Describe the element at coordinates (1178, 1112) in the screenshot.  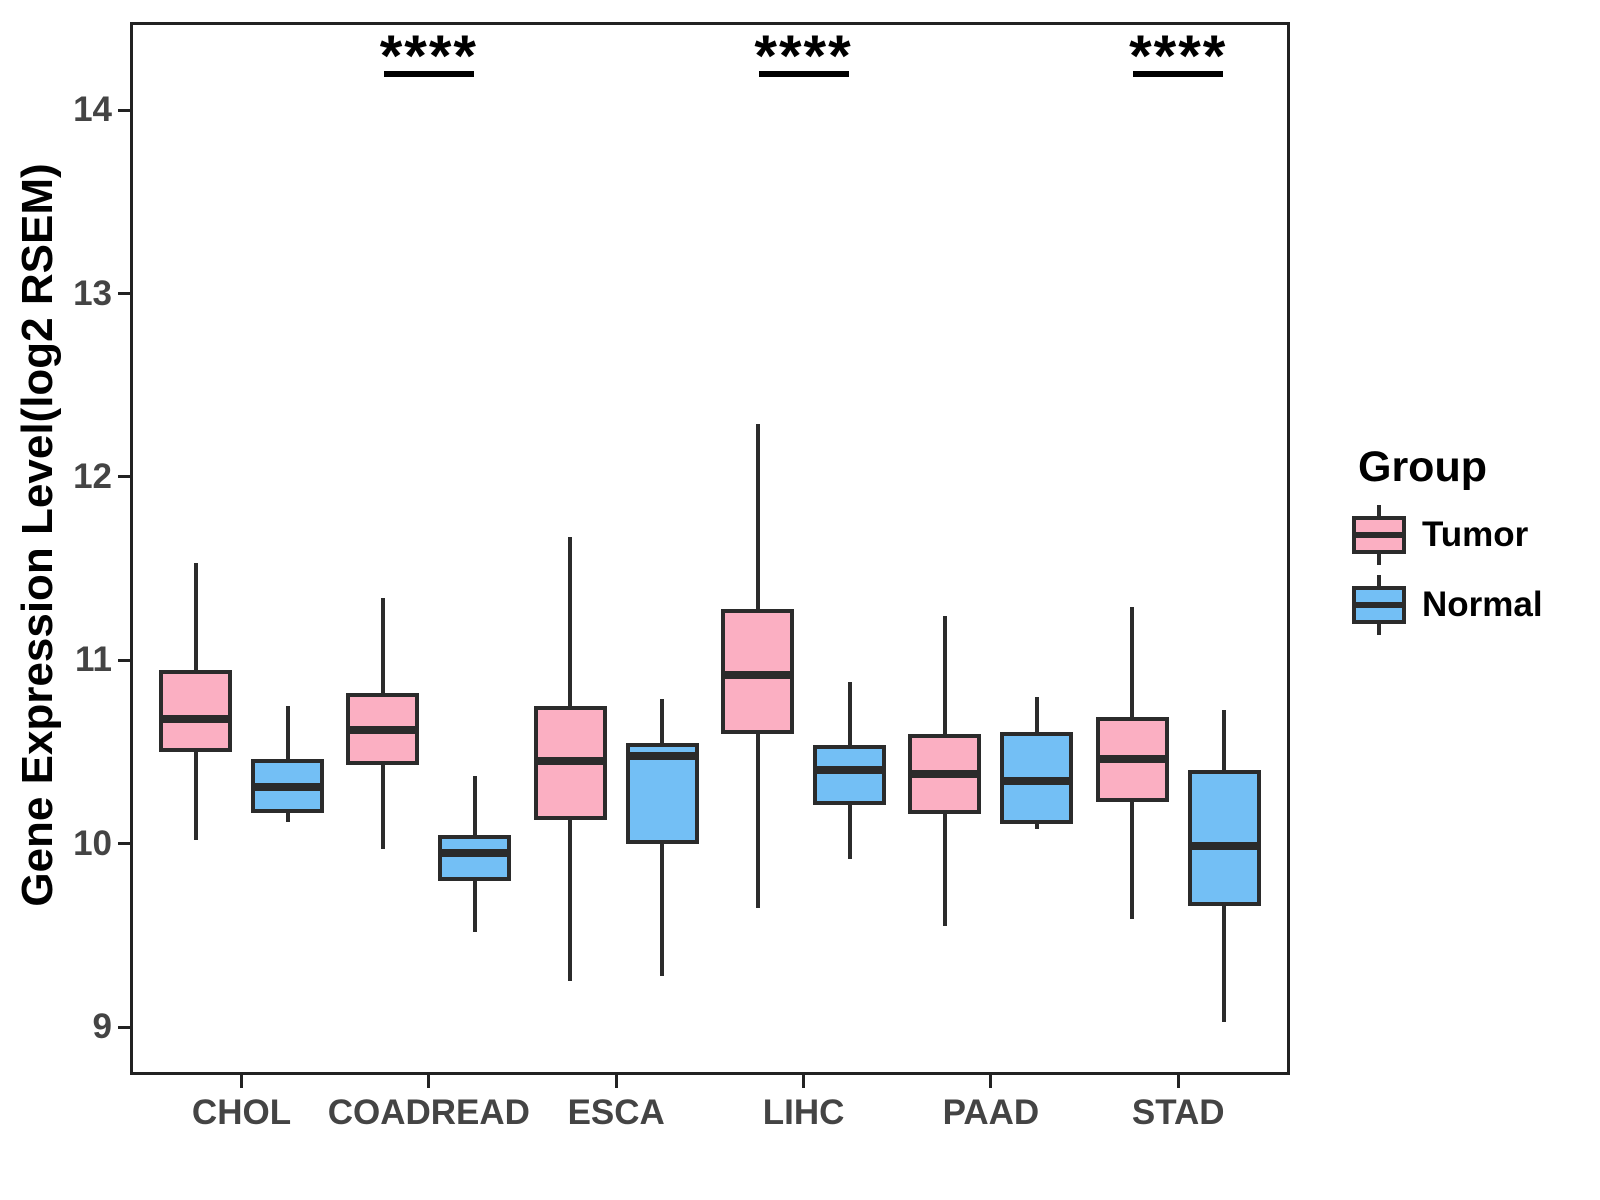
I see `x-tick-label-stad: STAD` at that location.